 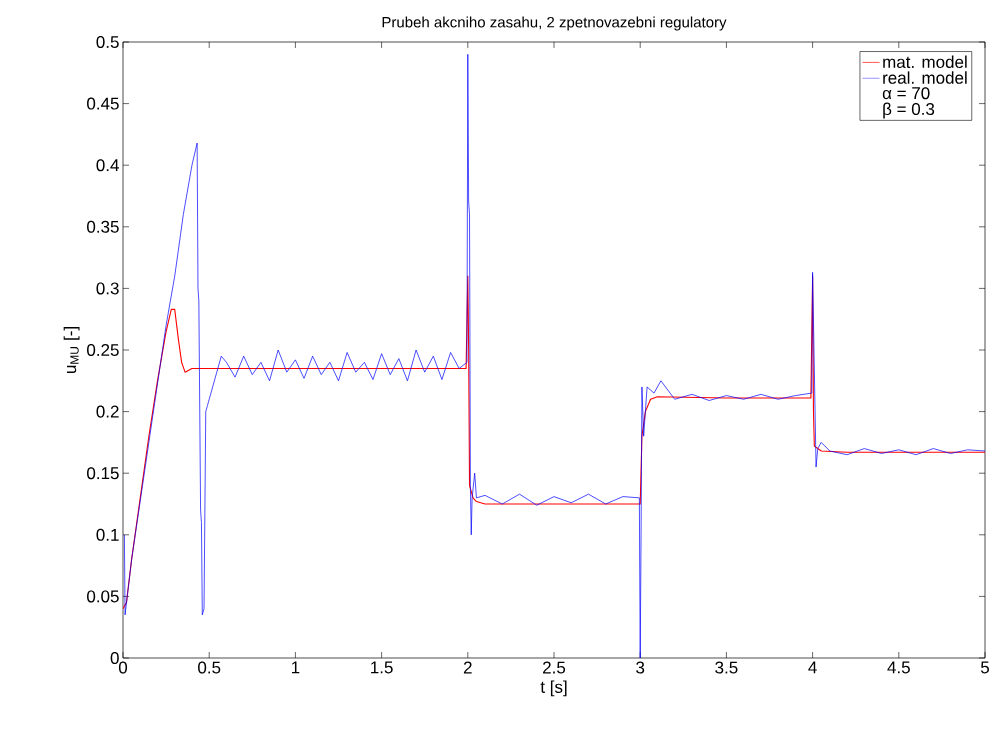 I want to click on y-tick-label: 0.35, so click(x=103, y=226).